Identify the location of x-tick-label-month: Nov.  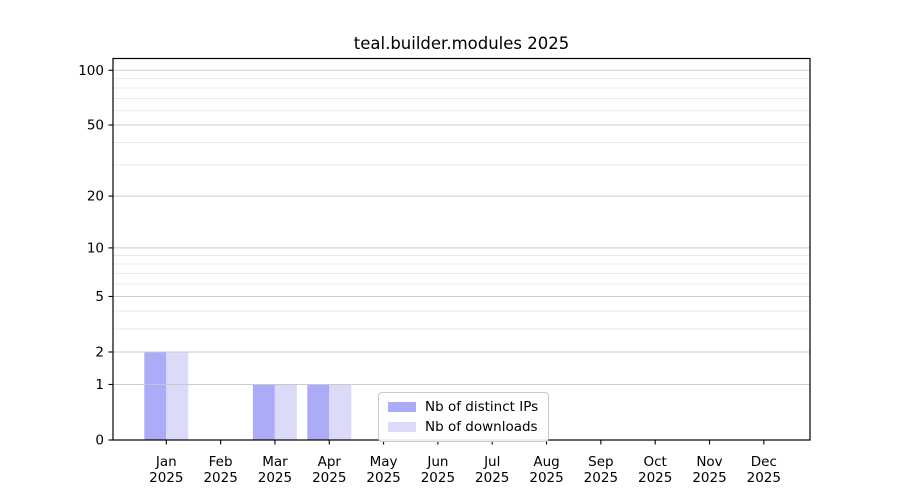
(709, 462).